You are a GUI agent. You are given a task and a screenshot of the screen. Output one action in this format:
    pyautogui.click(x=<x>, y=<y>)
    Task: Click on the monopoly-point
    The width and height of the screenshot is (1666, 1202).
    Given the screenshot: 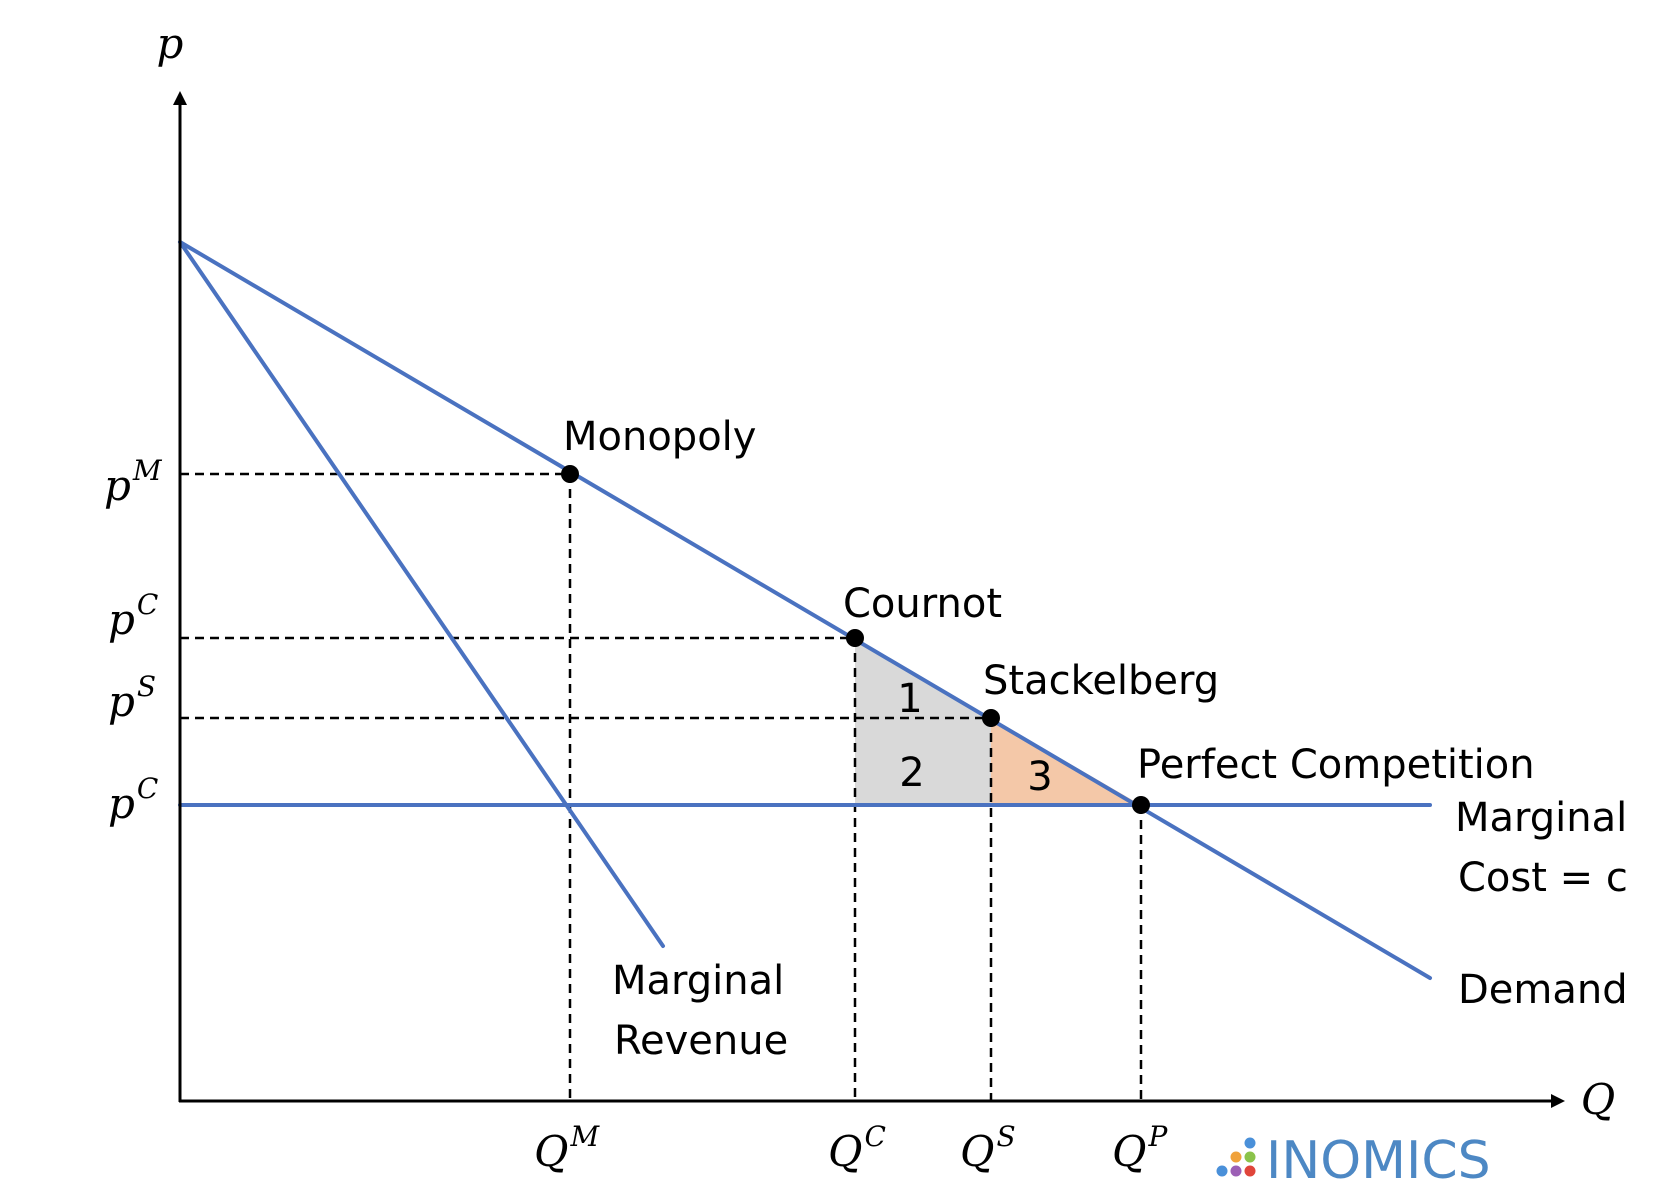 What is the action you would take?
    pyautogui.click(x=570, y=474)
    